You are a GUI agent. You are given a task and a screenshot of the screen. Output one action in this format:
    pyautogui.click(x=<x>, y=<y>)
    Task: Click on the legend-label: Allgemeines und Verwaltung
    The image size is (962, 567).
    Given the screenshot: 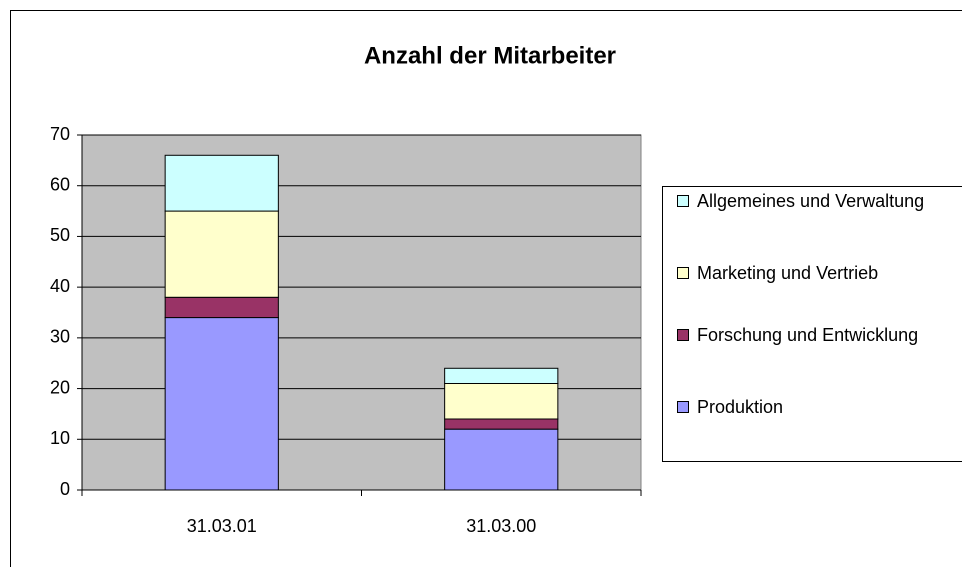 What is the action you would take?
    pyautogui.click(x=811, y=201)
    